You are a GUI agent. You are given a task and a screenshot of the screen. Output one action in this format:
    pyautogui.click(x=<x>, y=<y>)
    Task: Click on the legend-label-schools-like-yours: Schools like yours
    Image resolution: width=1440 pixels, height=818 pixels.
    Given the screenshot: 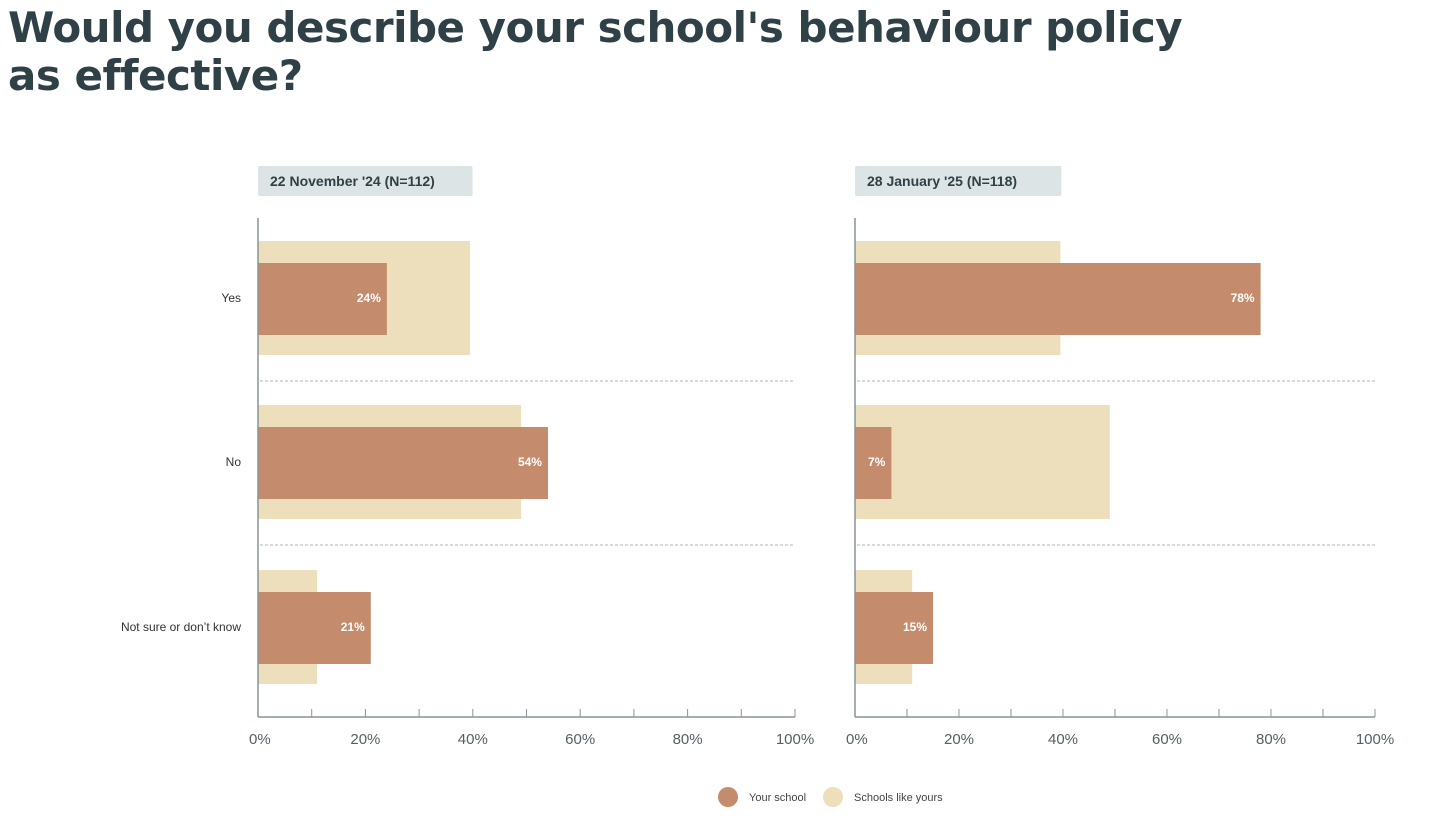 What is the action you would take?
    pyautogui.click(x=898, y=798)
    